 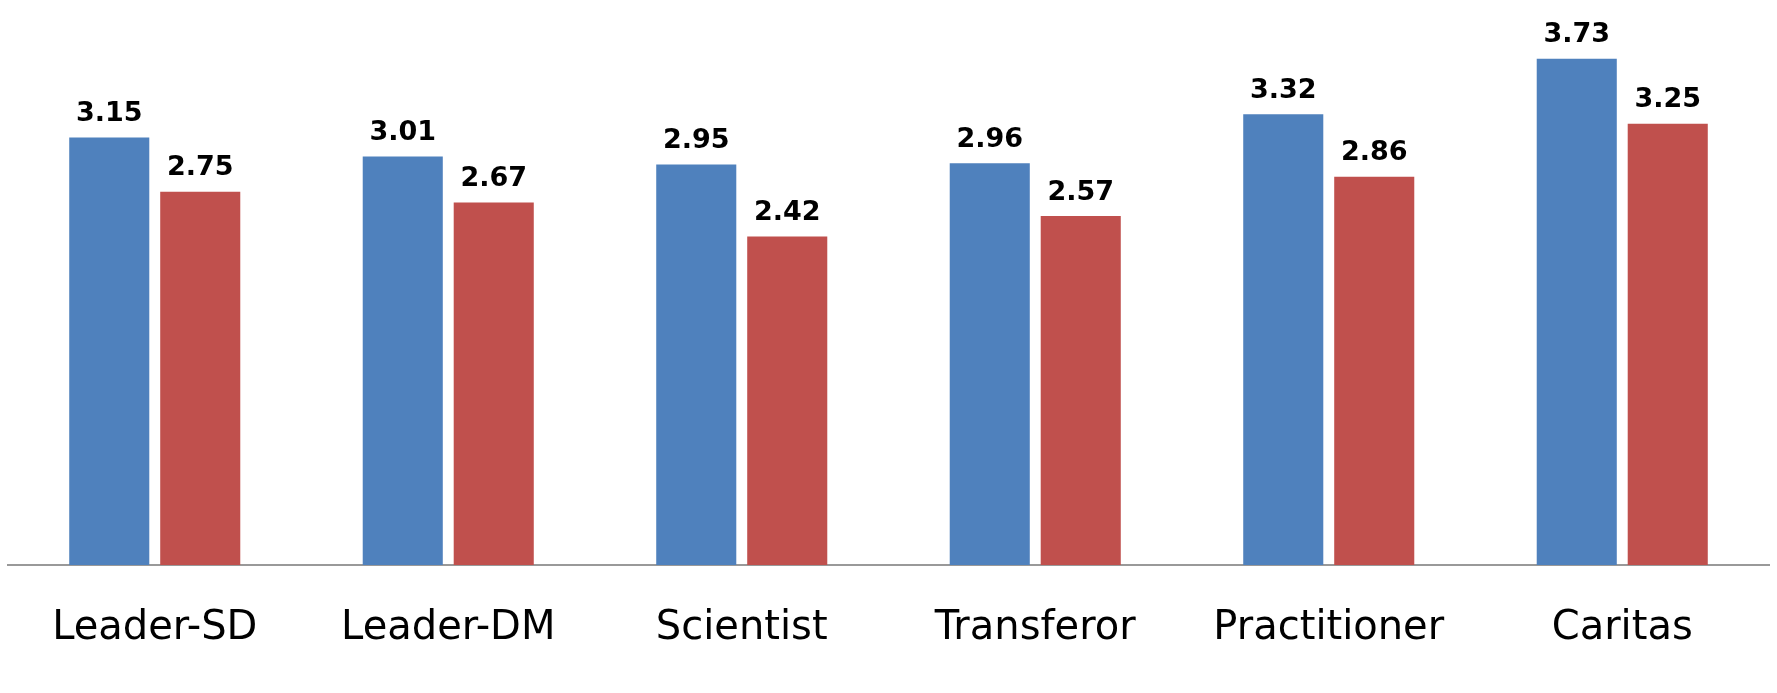 I want to click on data-label: 3.73, so click(x=1577, y=33).